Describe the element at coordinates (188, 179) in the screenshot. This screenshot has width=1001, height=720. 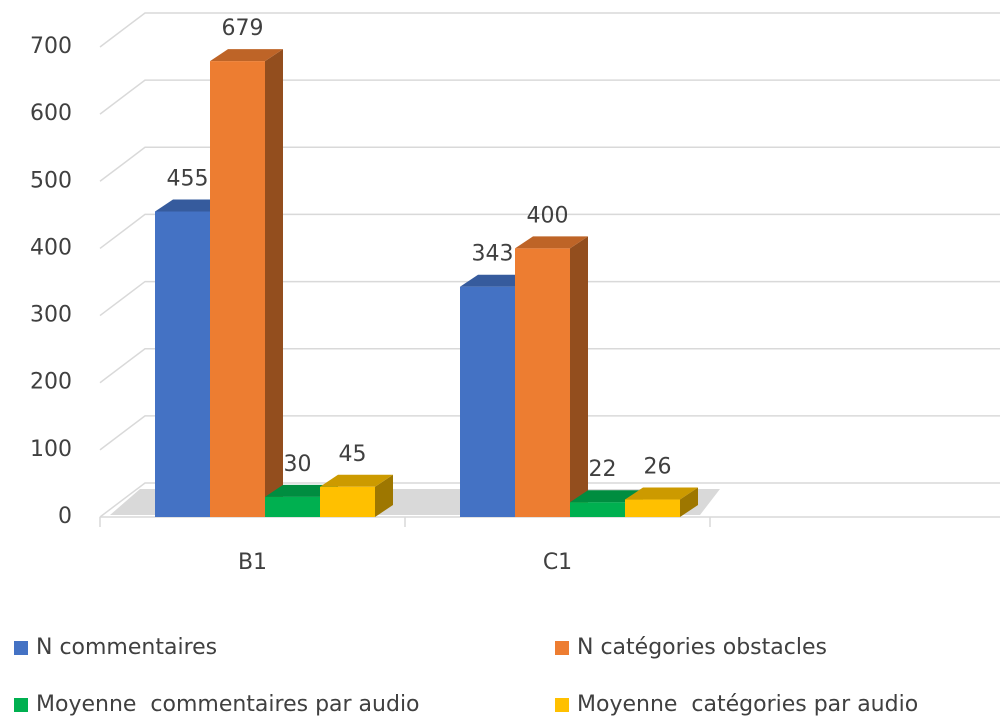
I see `data-label: 455` at that location.